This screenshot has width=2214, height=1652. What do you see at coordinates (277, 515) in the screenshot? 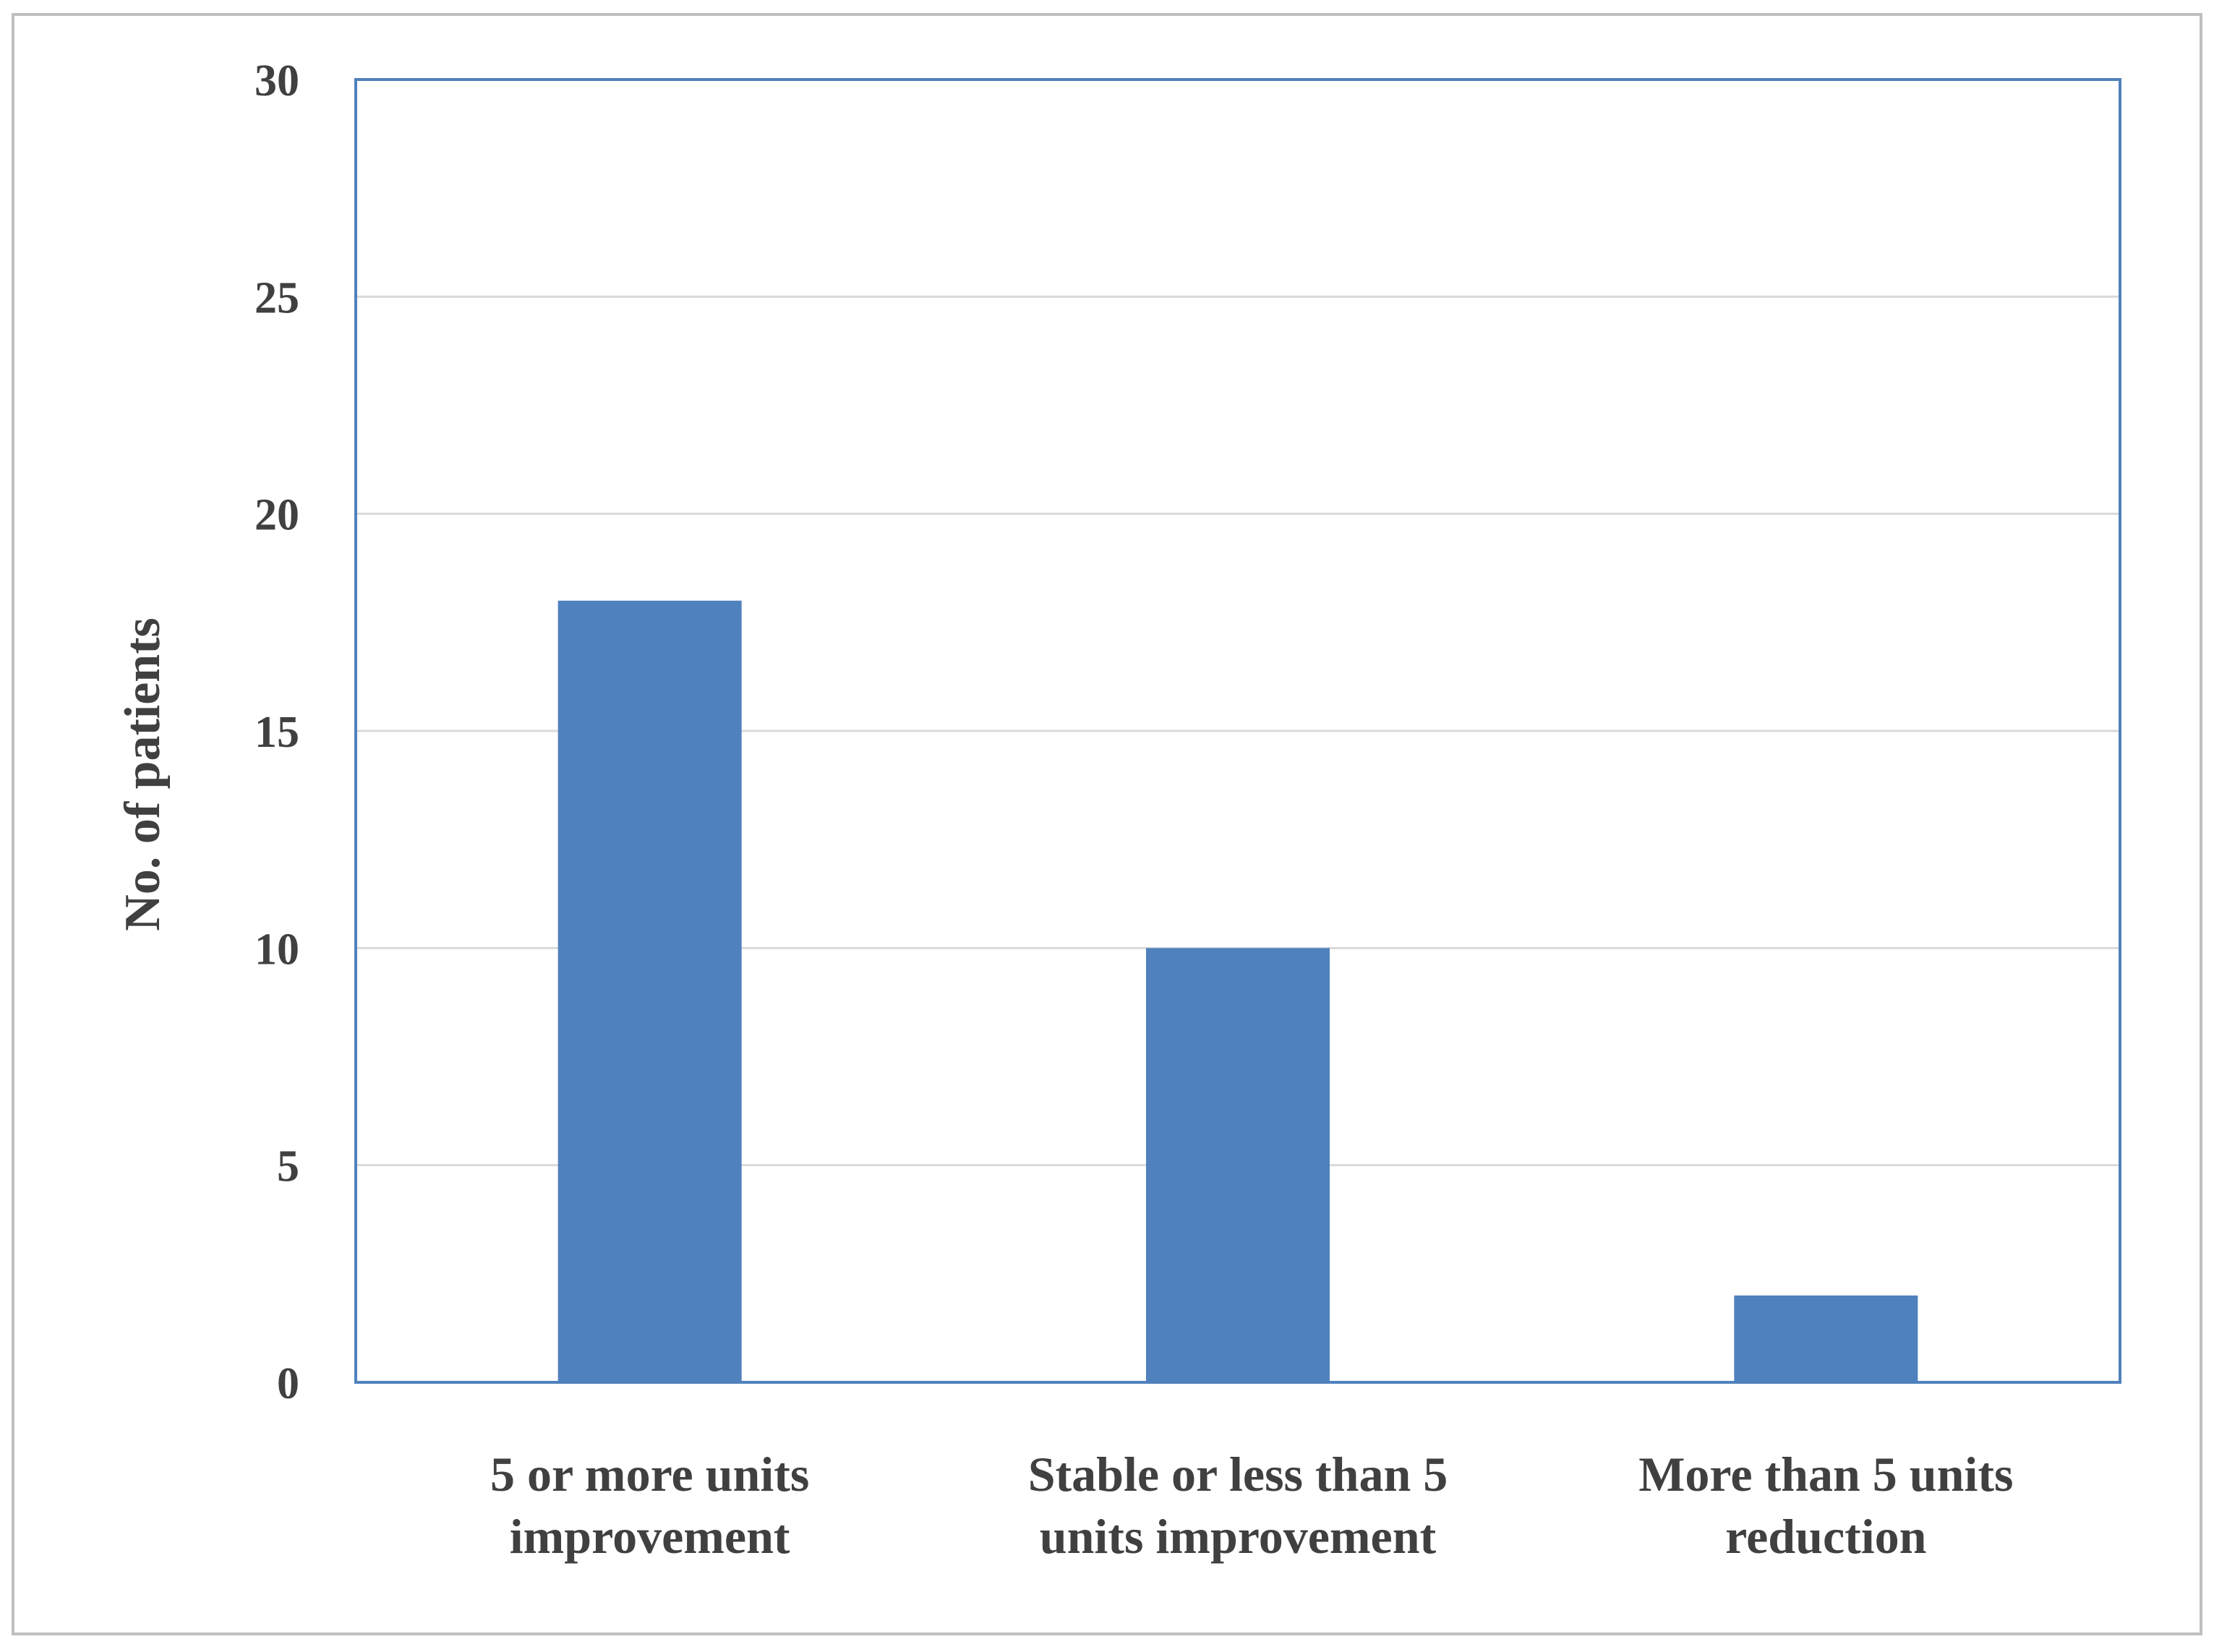
I see `y-tick-label: 20` at bounding box center [277, 515].